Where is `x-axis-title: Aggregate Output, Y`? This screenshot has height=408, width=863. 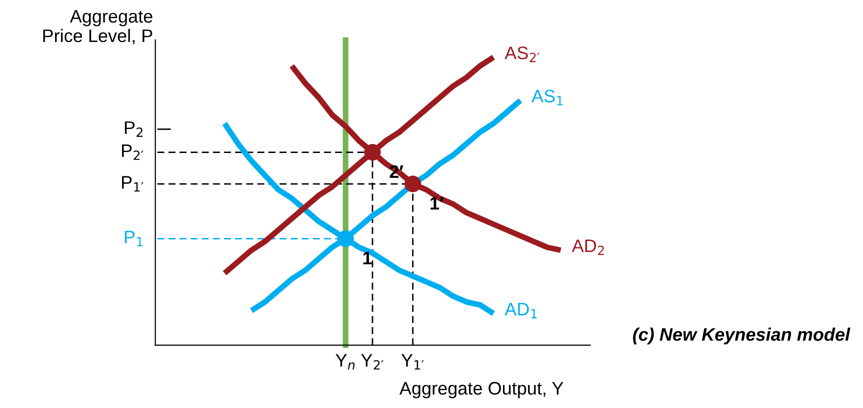
x-axis-title: Aggregate Output, Y is located at coordinates (481, 390).